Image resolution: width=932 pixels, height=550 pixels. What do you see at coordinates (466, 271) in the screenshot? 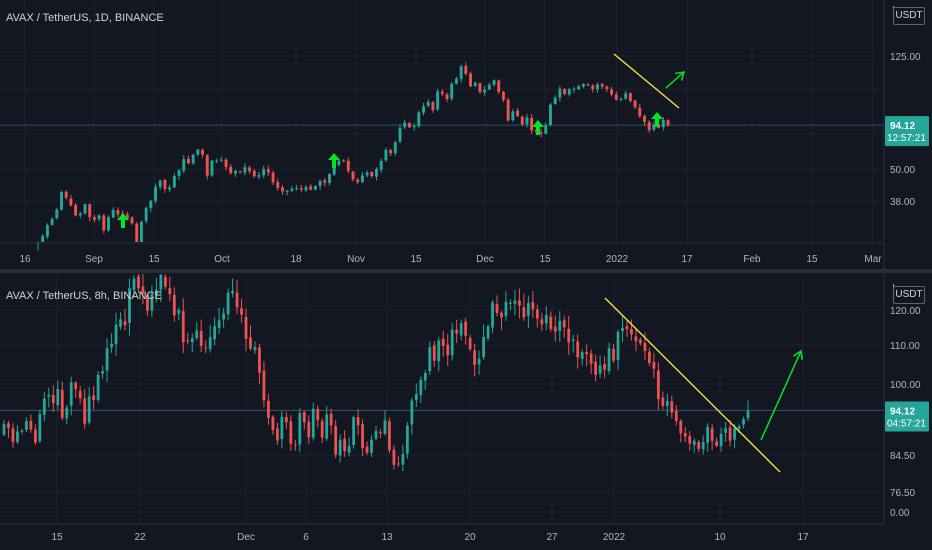
I see `pane-divider` at bounding box center [466, 271].